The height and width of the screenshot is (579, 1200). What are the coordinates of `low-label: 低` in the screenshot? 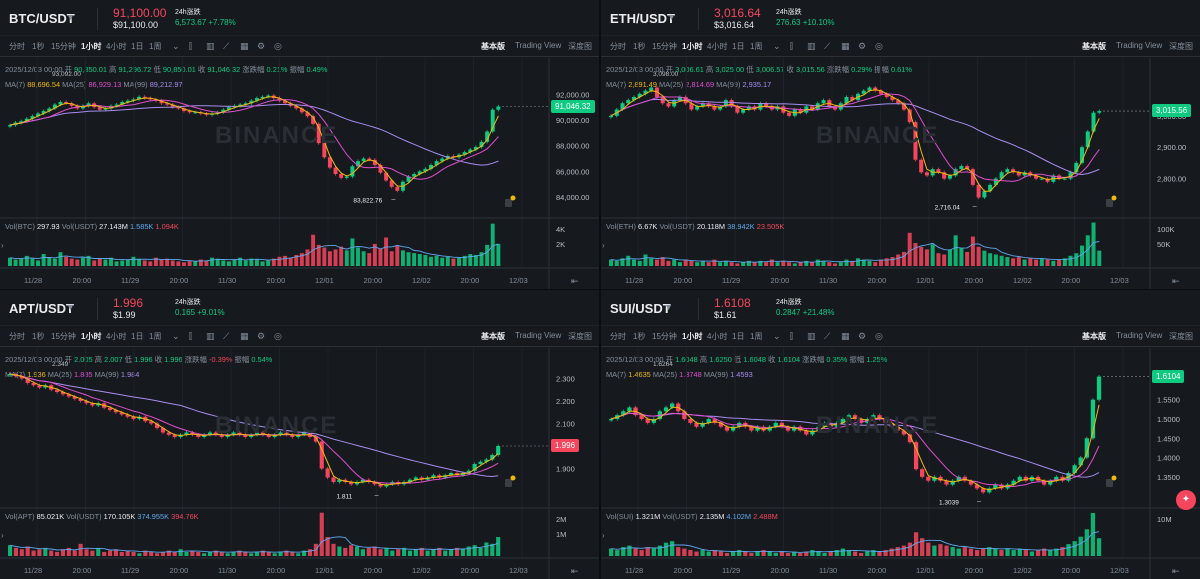 It's located at (737, 359).